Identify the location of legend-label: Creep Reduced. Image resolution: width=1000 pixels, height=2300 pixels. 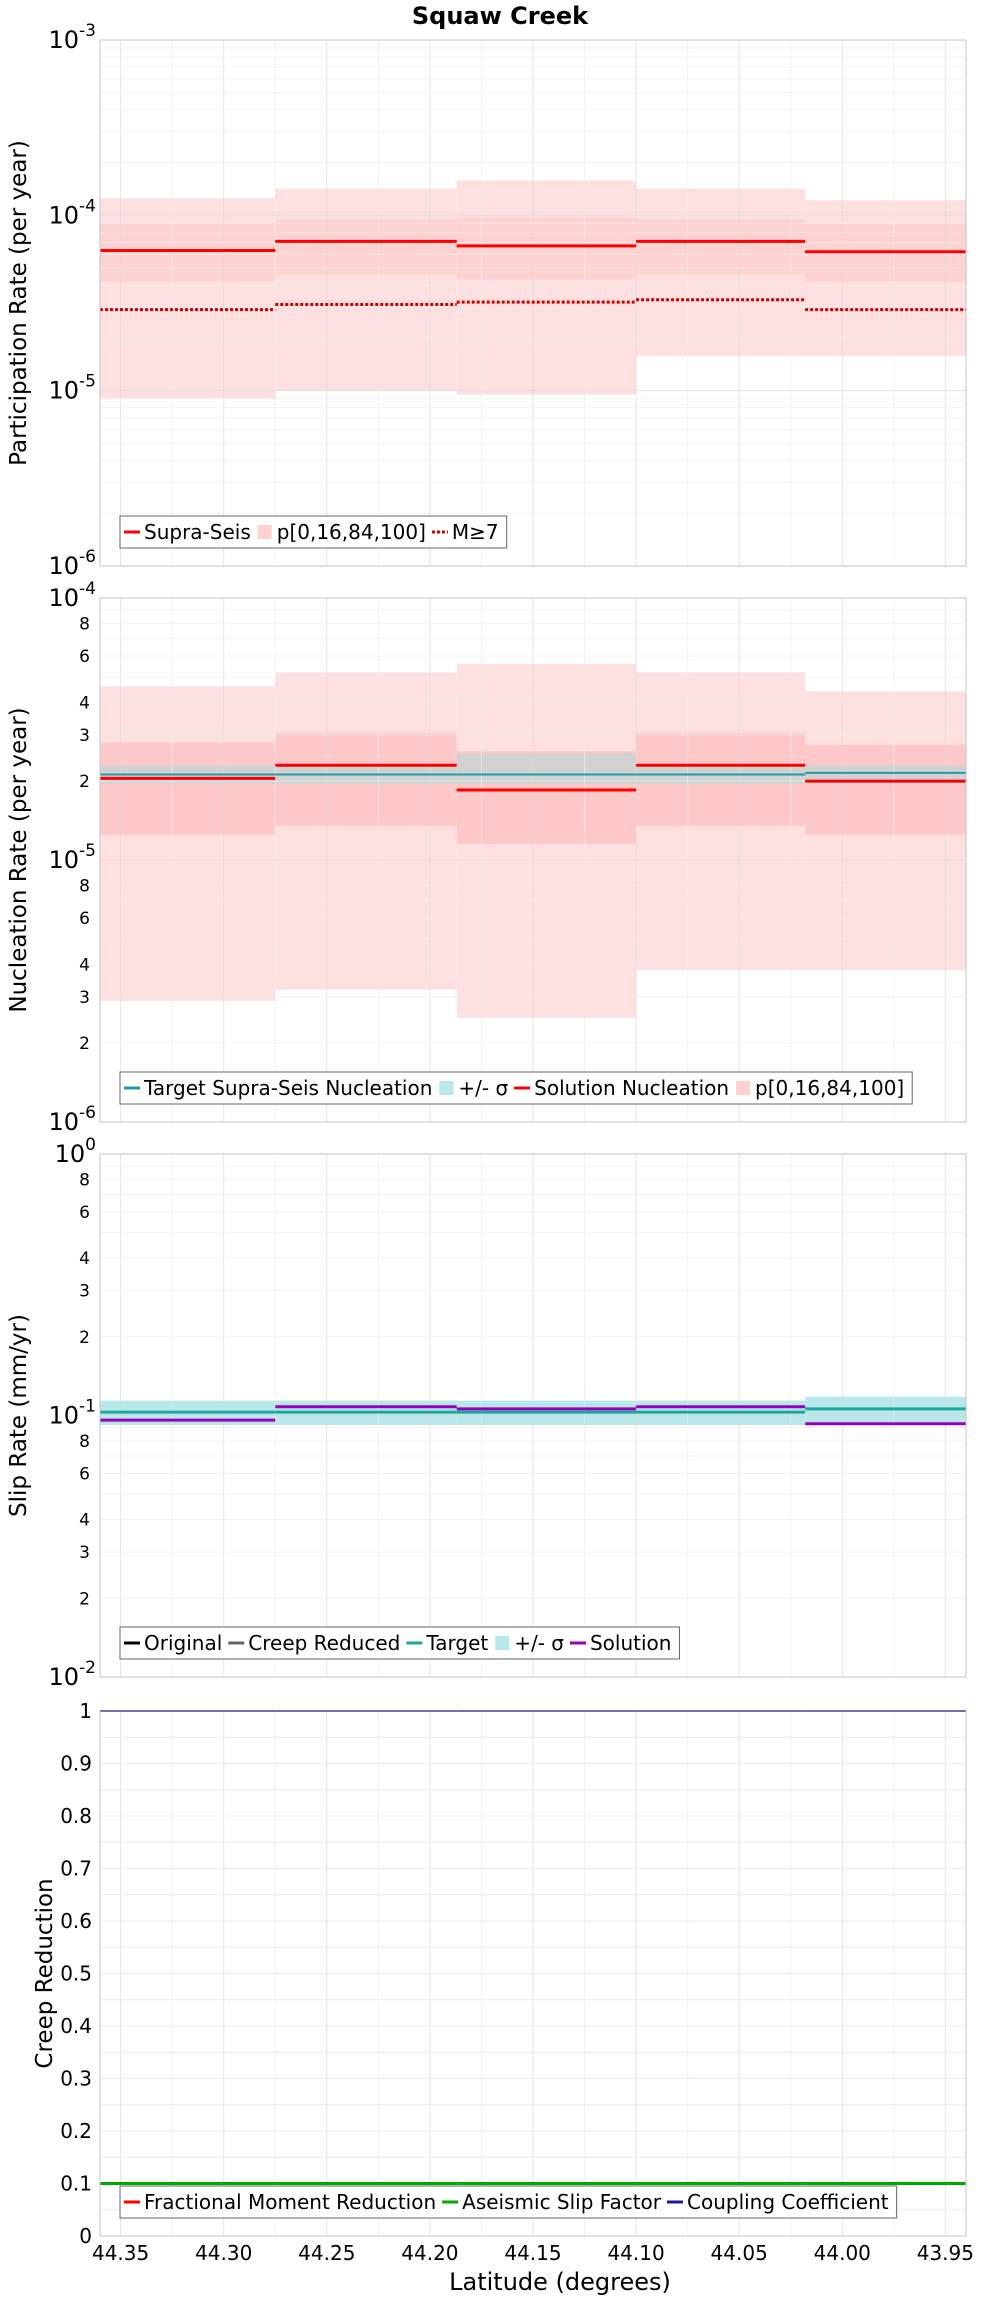
(324, 1643).